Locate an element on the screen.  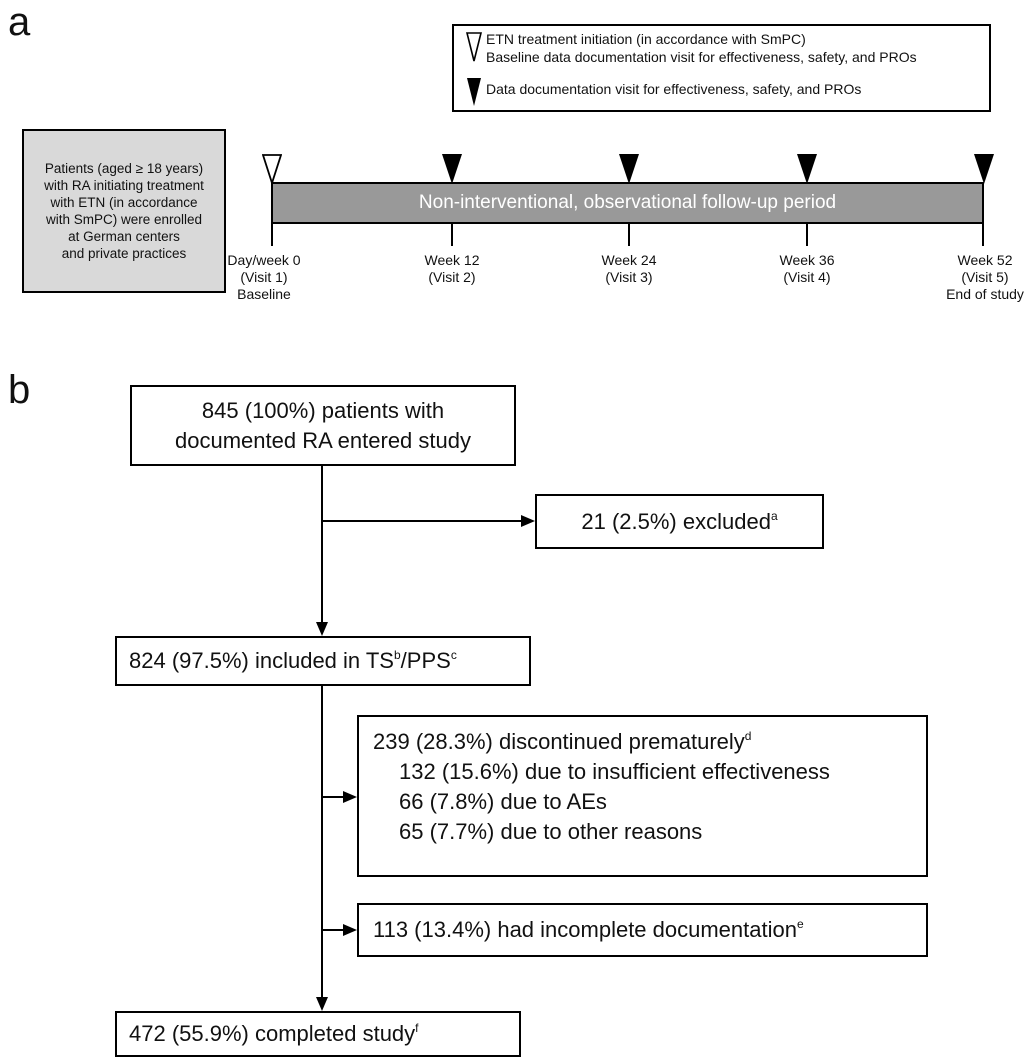
enrollment-line: at German centers is located at coordinates (124, 236).